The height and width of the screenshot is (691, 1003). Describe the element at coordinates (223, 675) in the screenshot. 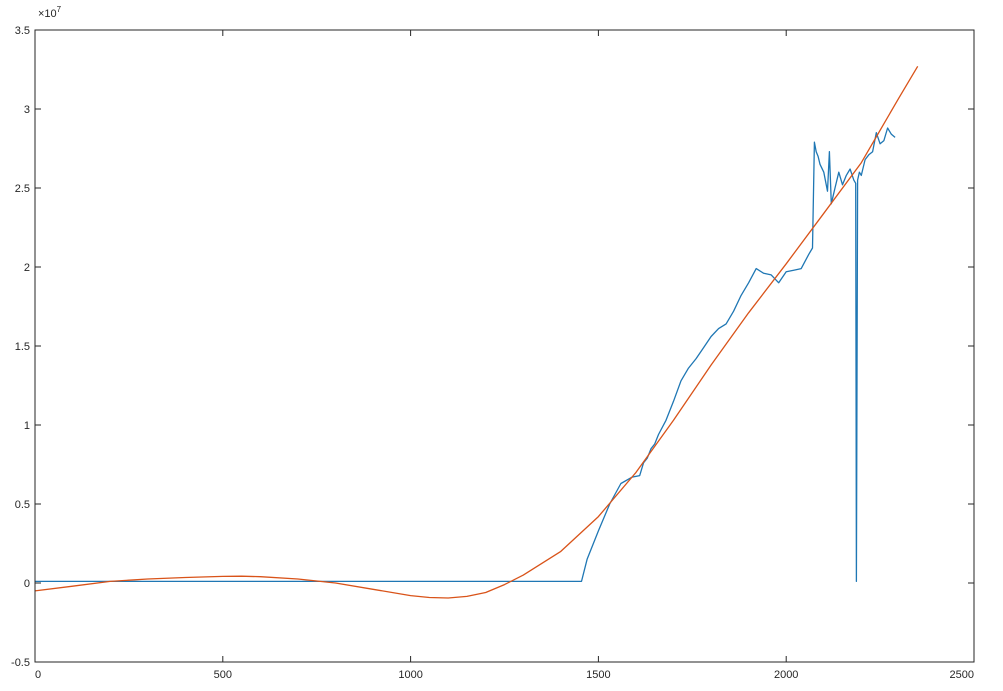

I see `x-tick-label: 500` at that location.